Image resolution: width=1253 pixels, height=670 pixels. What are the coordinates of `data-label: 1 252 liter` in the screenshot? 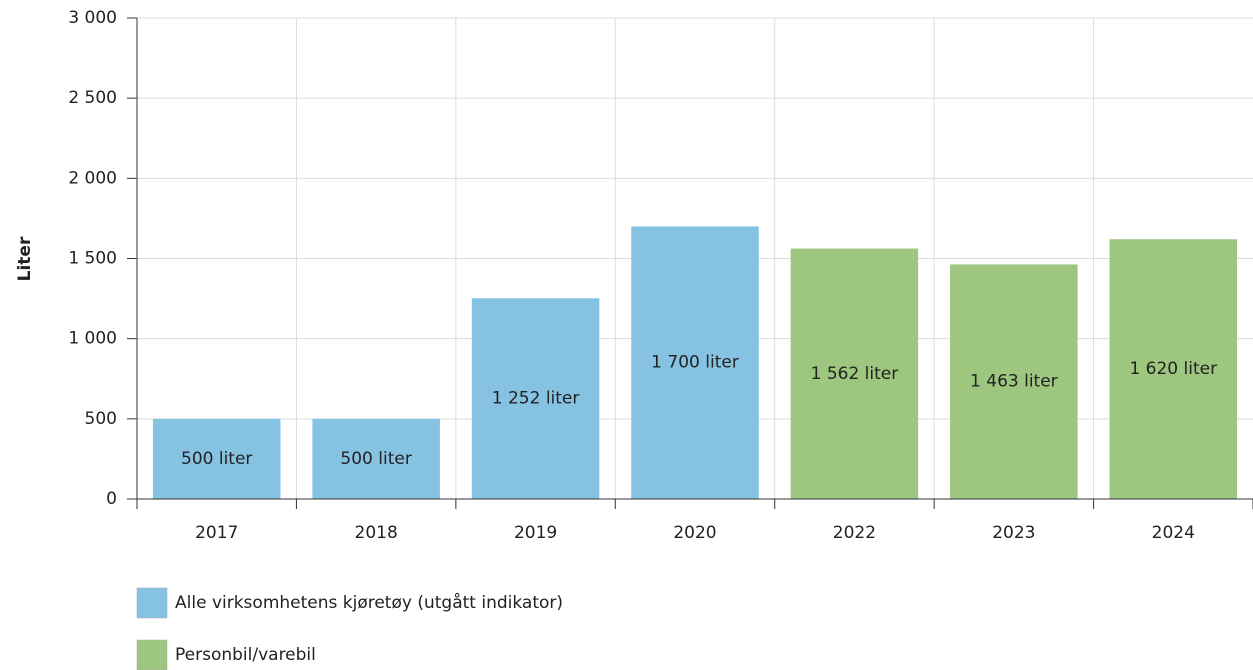 It's located at (536, 399).